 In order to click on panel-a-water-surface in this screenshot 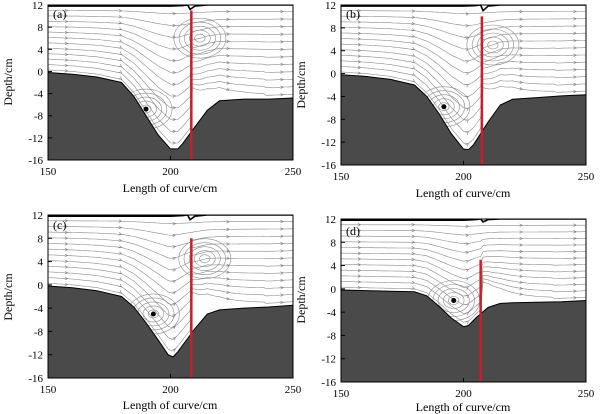, I will do `click(170, 8)`.